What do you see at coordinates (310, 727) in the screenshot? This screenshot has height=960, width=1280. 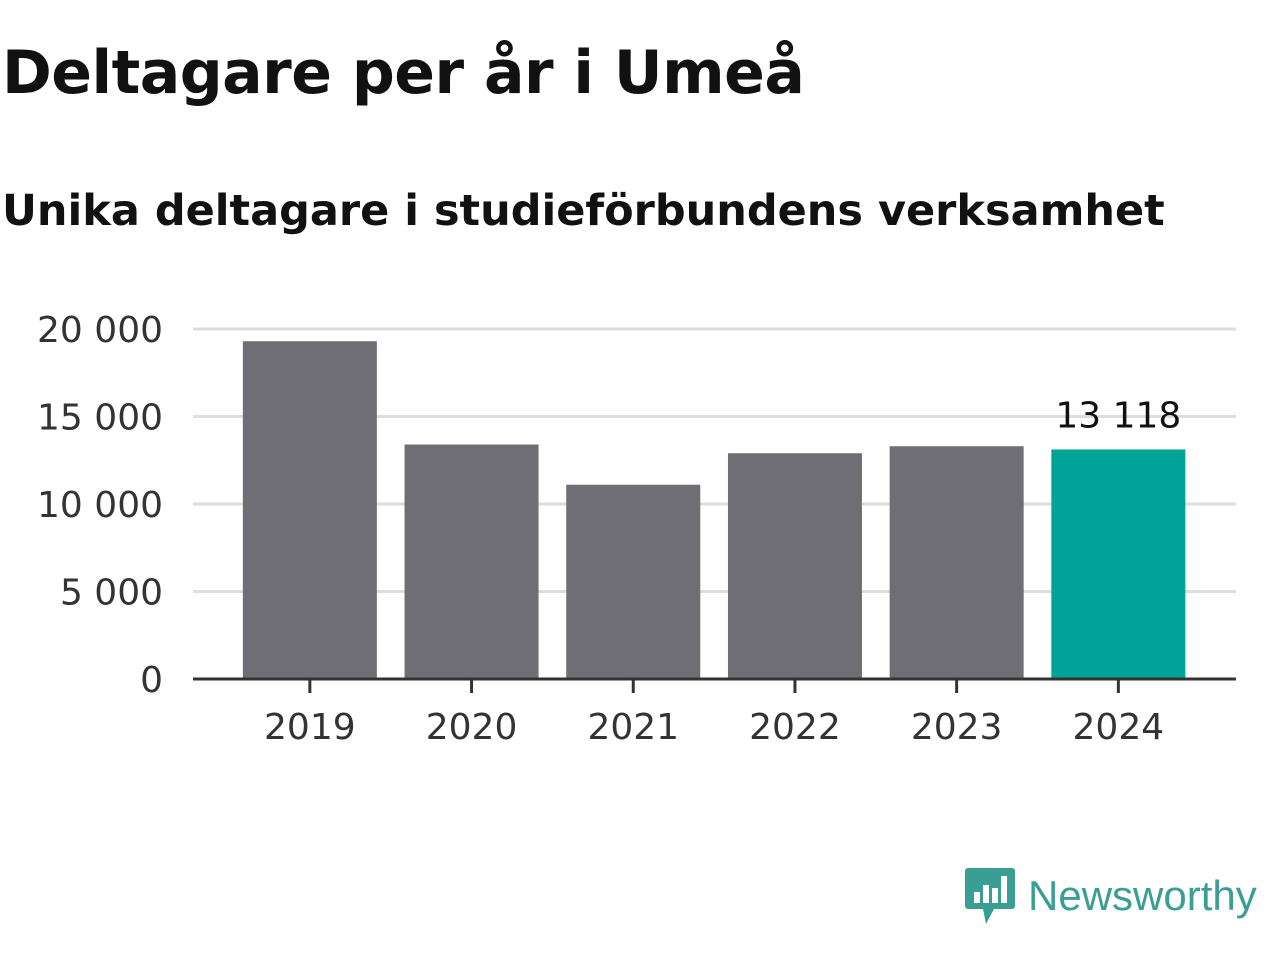 I see `x-tick-label: 2019` at bounding box center [310, 727].